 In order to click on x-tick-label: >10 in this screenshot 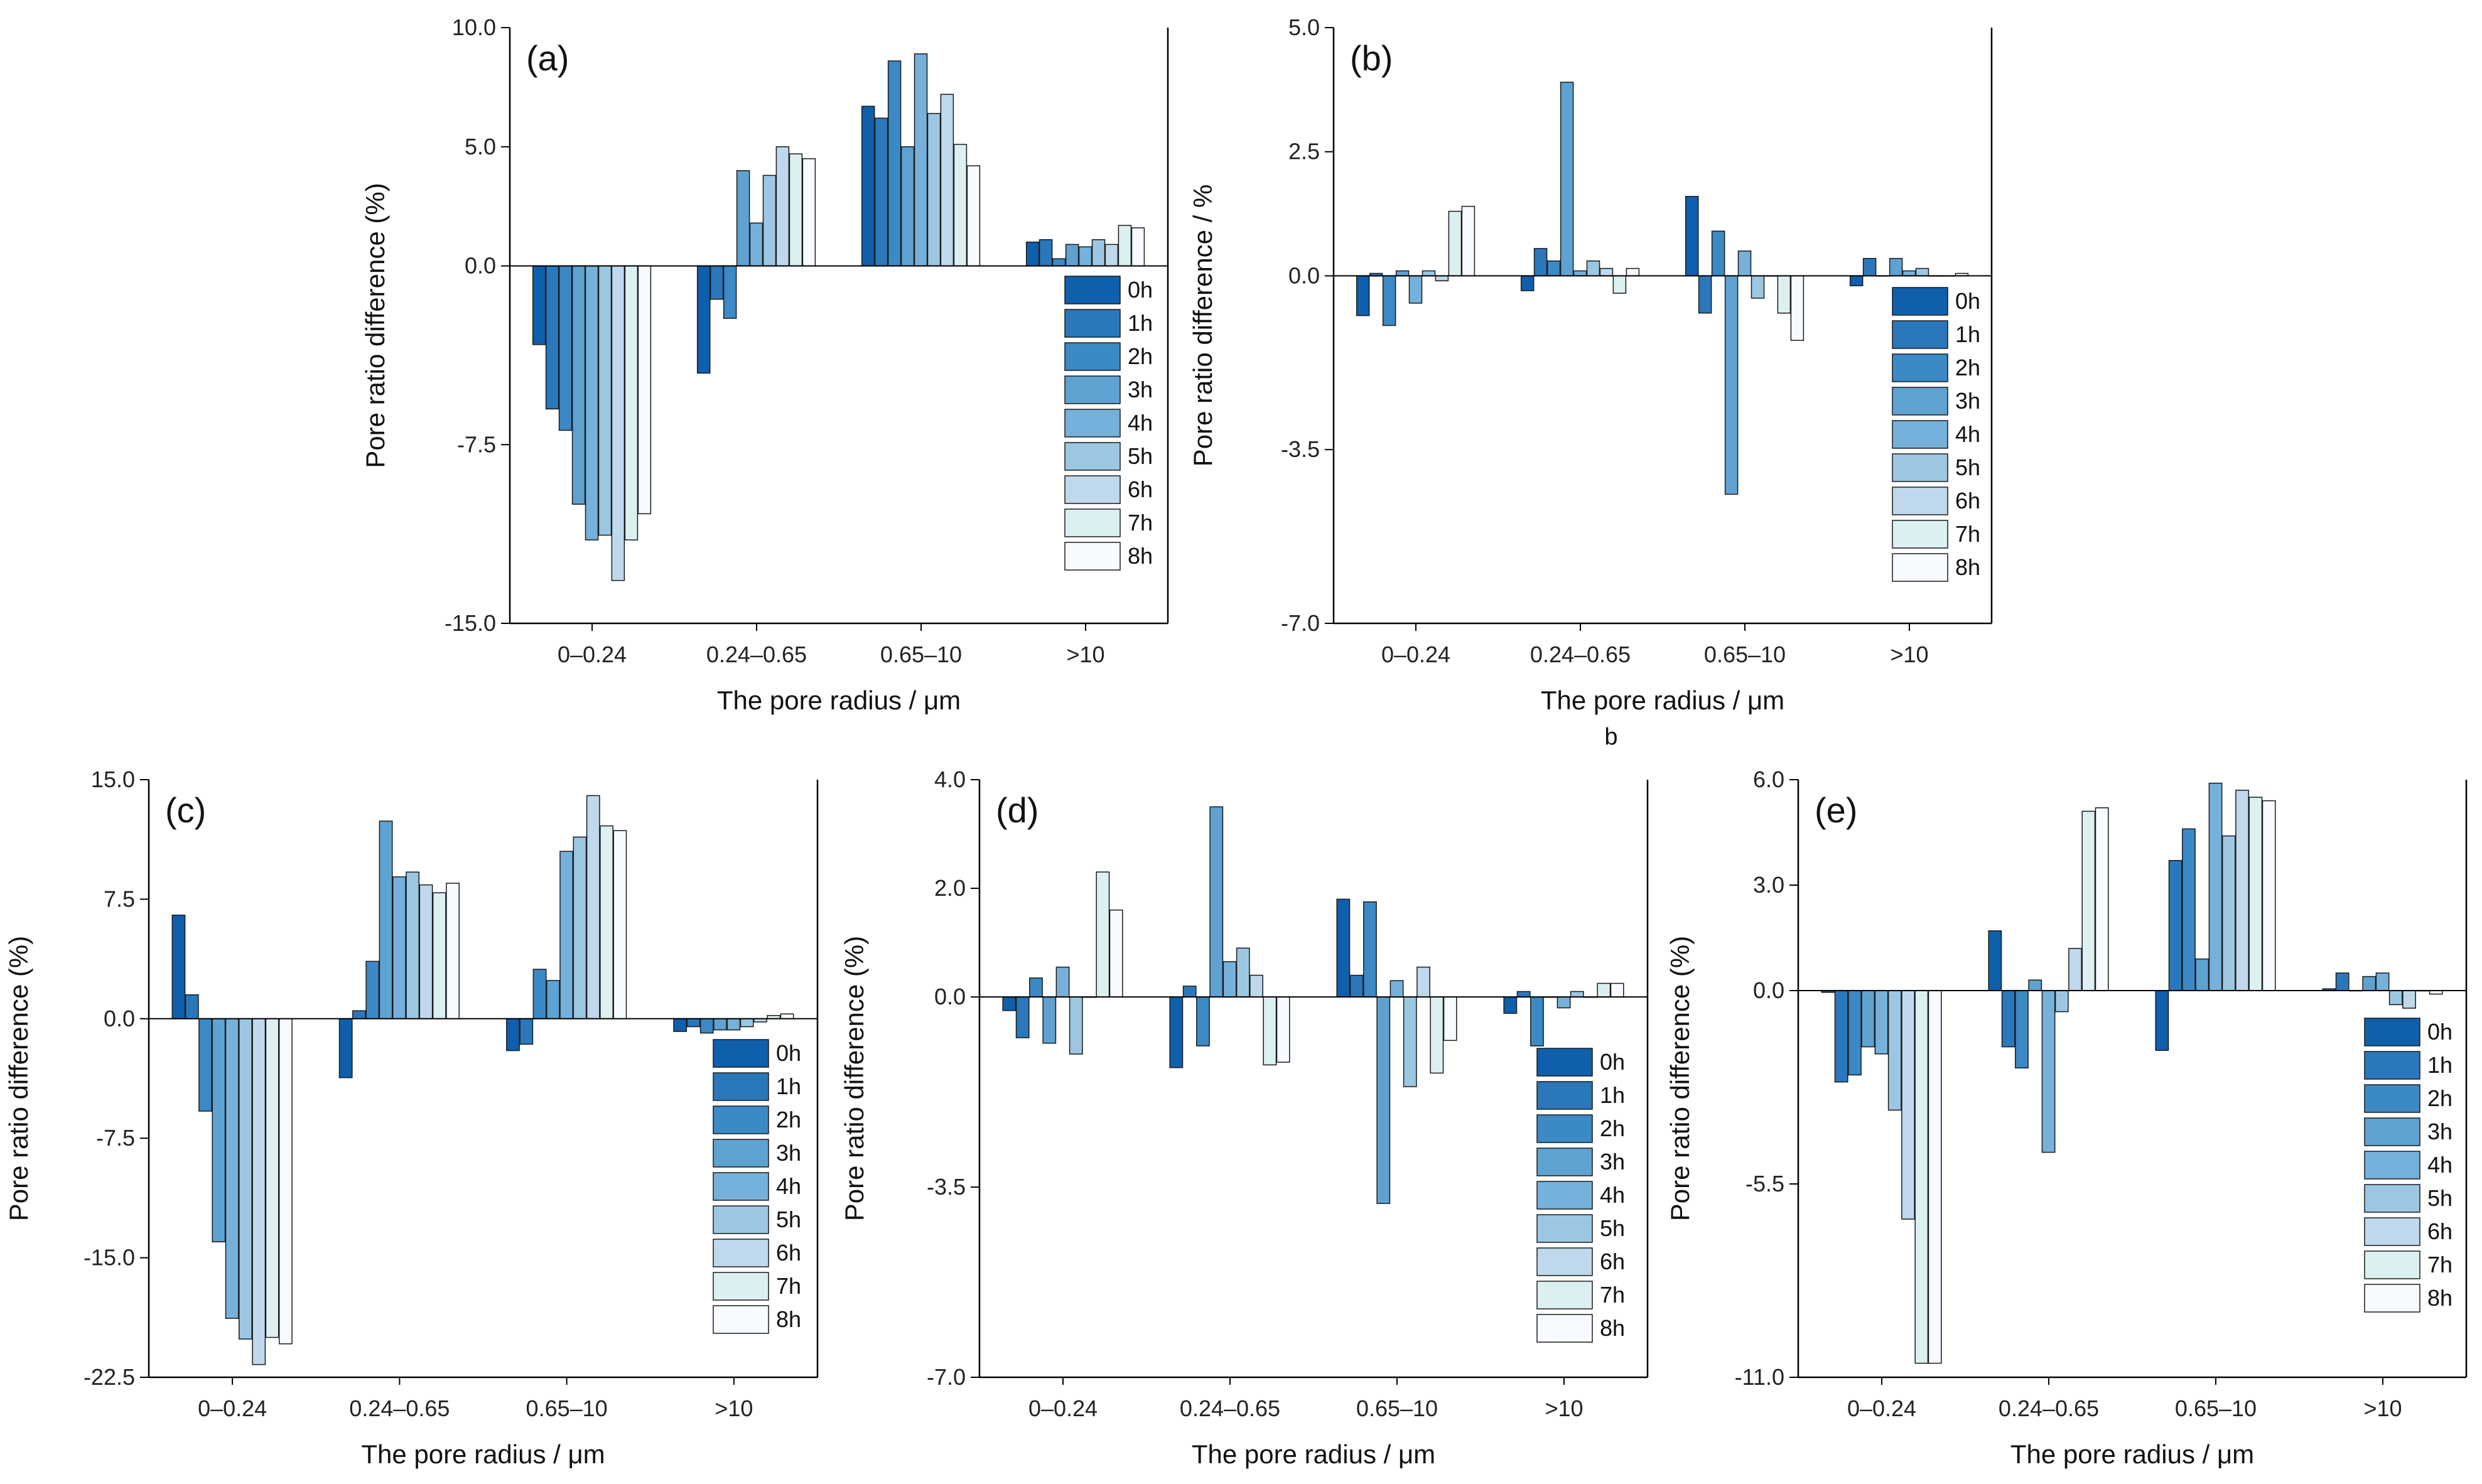, I will do `click(1564, 1408)`.